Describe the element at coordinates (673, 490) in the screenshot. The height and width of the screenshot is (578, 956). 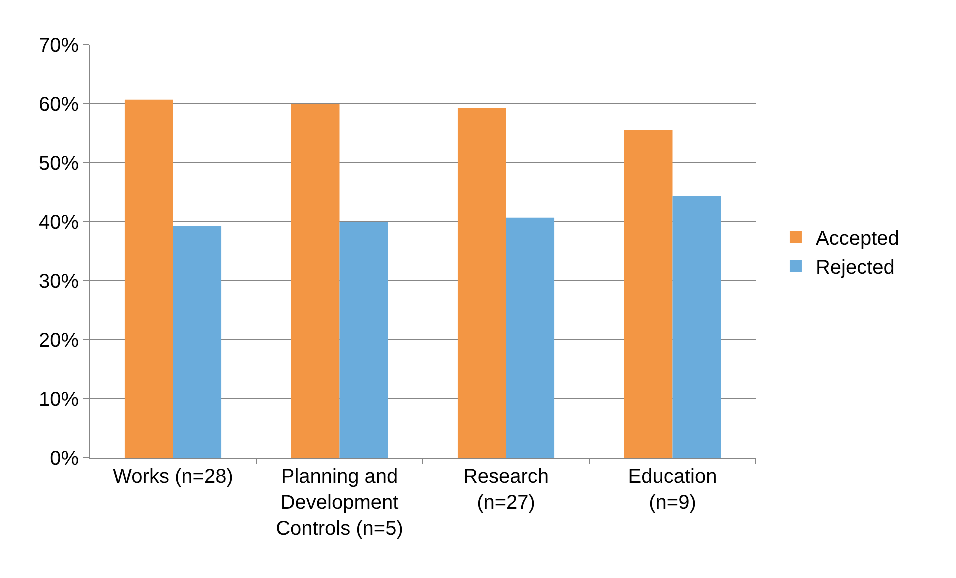
I see `x-tick-label: Education (n=9)` at that location.